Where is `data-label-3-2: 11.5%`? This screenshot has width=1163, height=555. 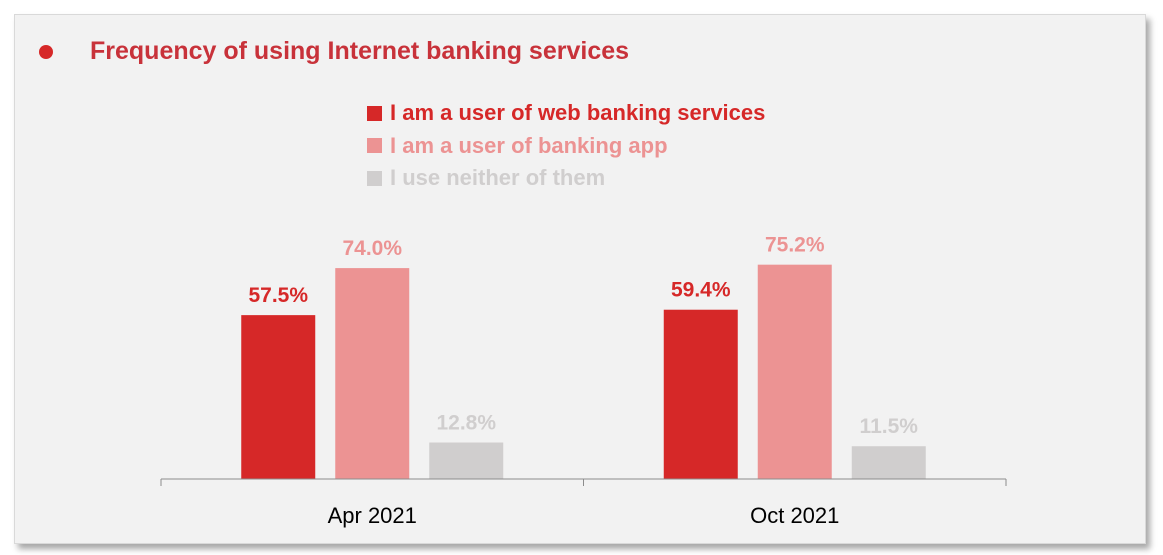 data-label-3-2: 11.5% is located at coordinates (889, 426).